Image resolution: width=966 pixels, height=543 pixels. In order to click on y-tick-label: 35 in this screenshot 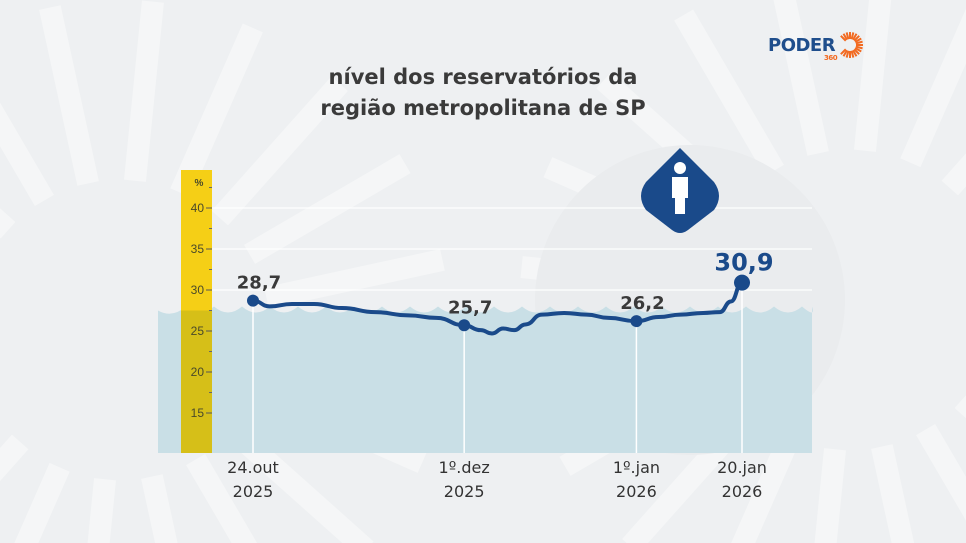, I will do `click(198, 249)`.